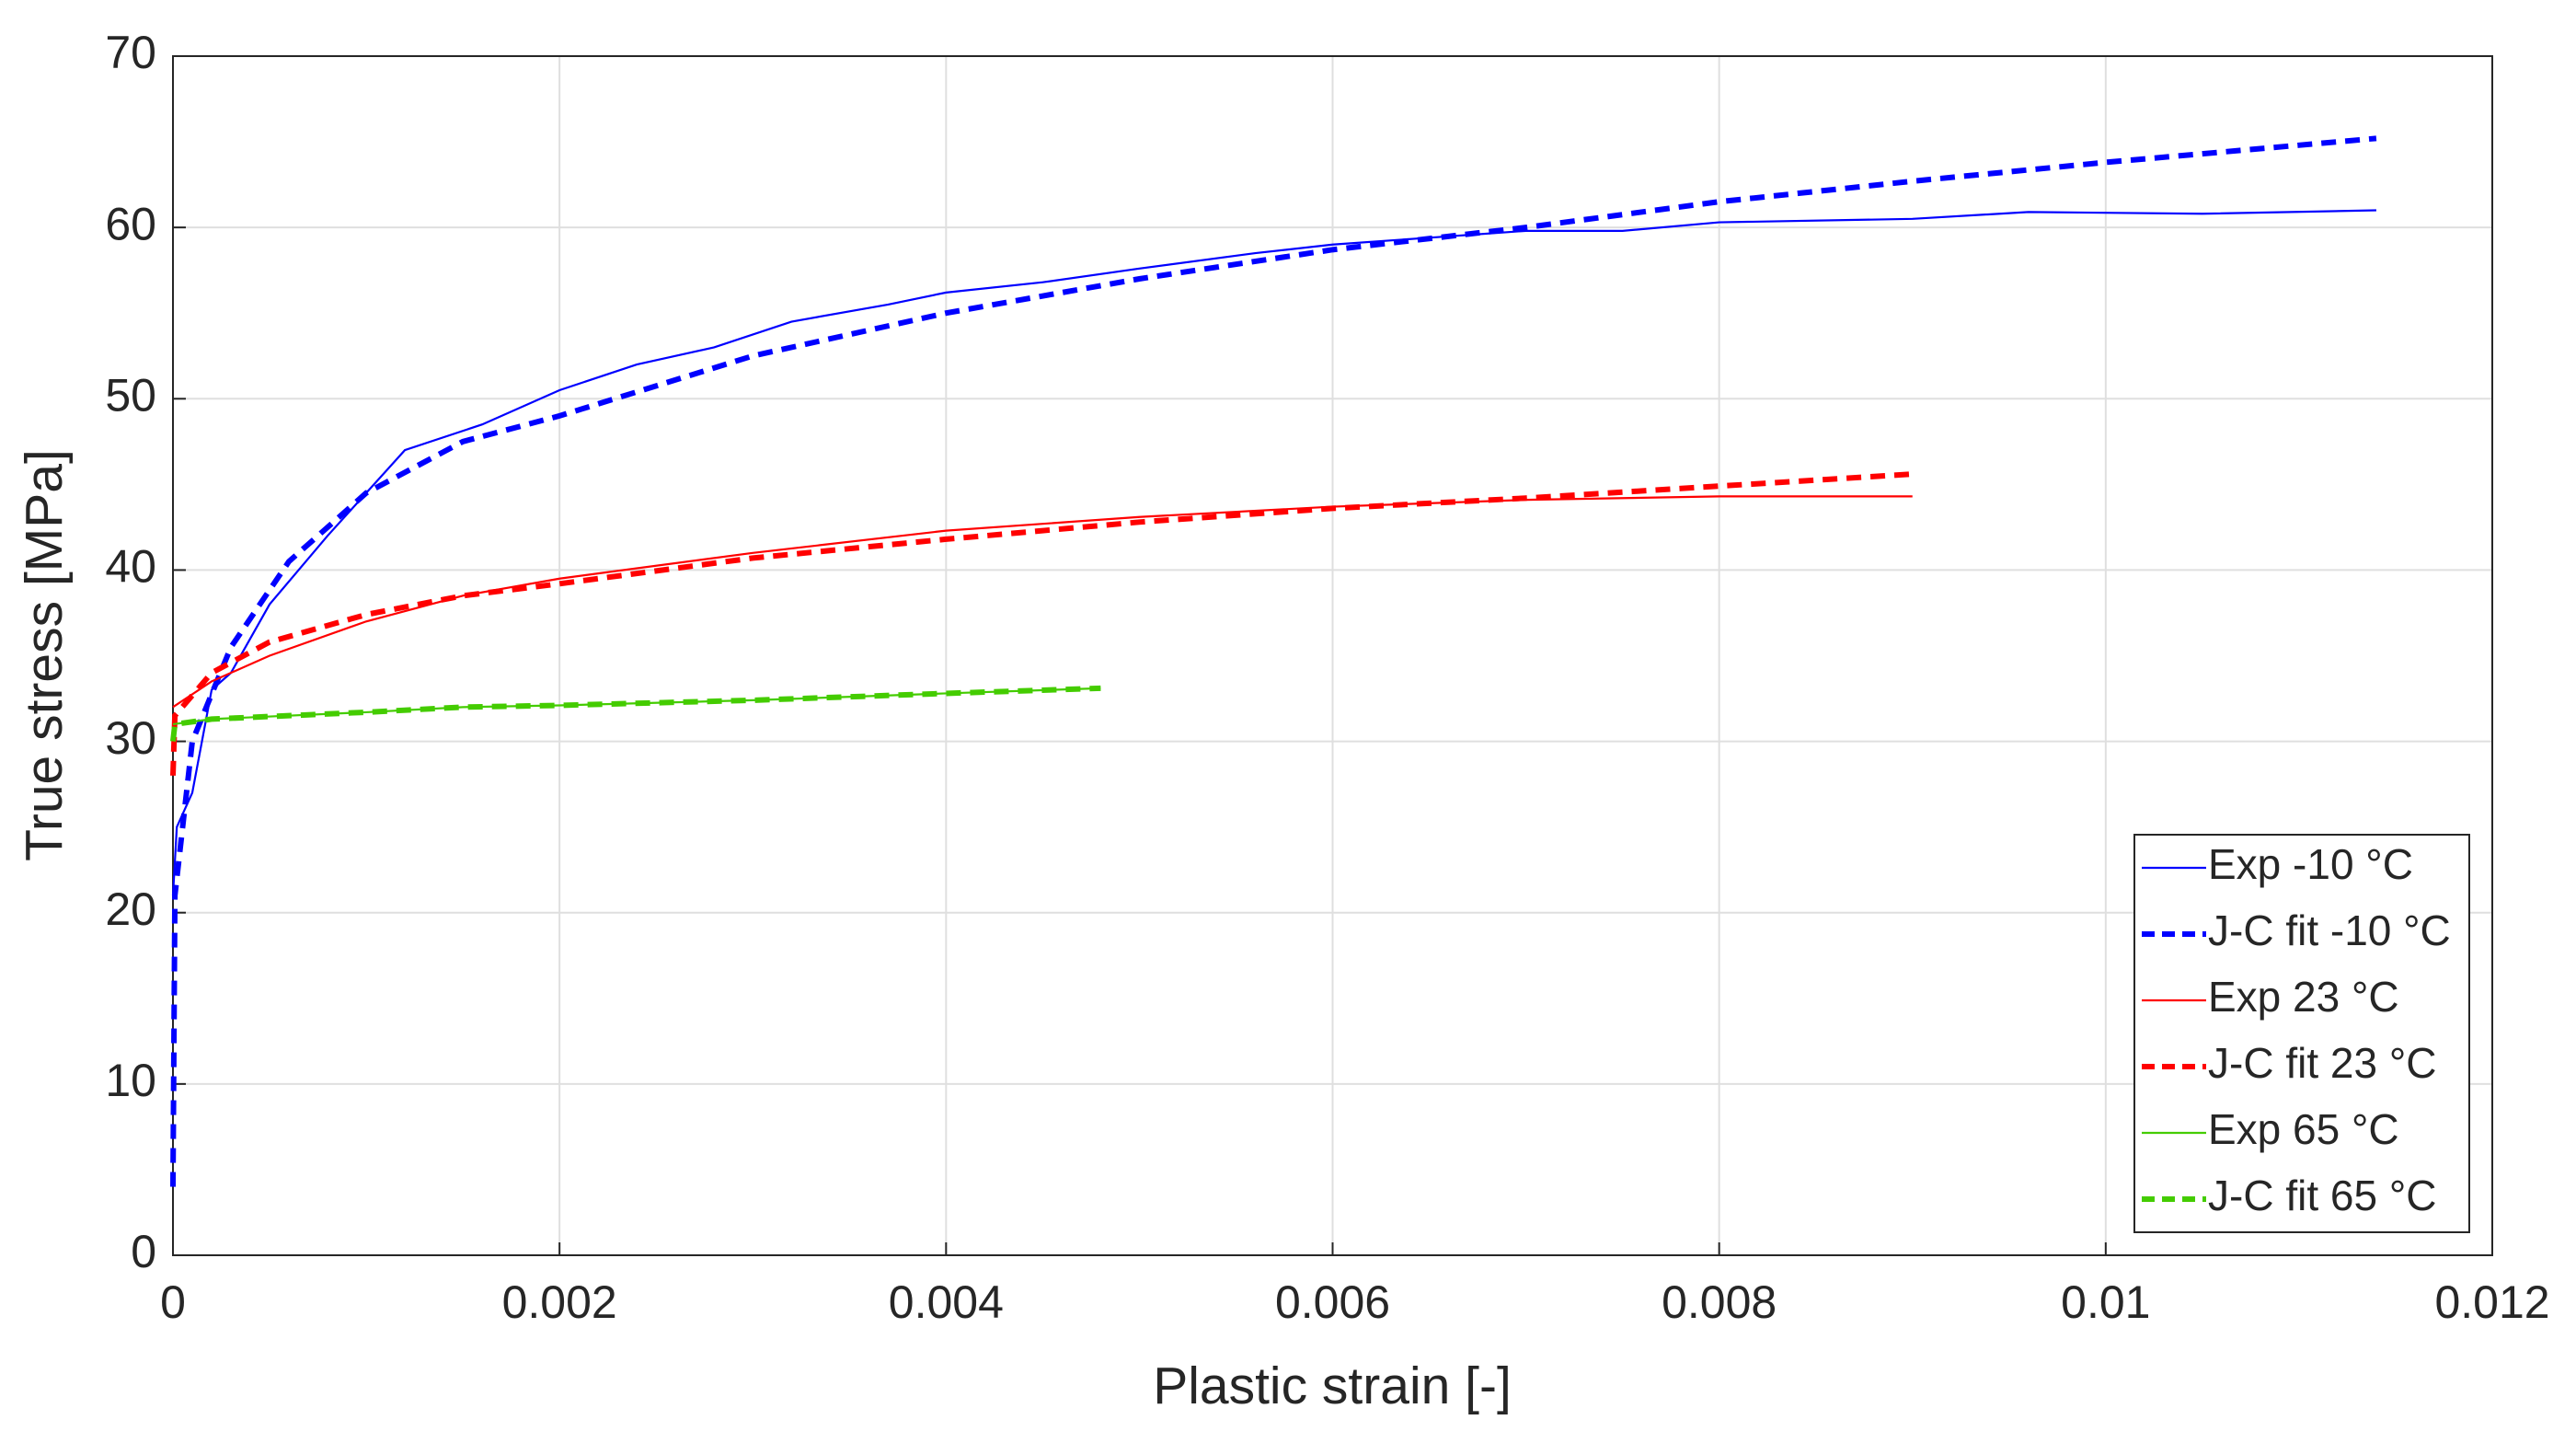 This screenshot has height=1443, width=2576. Describe the element at coordinates (559, 1302) in the screenshot. I see `x-tick-label: 0.002` at that location.